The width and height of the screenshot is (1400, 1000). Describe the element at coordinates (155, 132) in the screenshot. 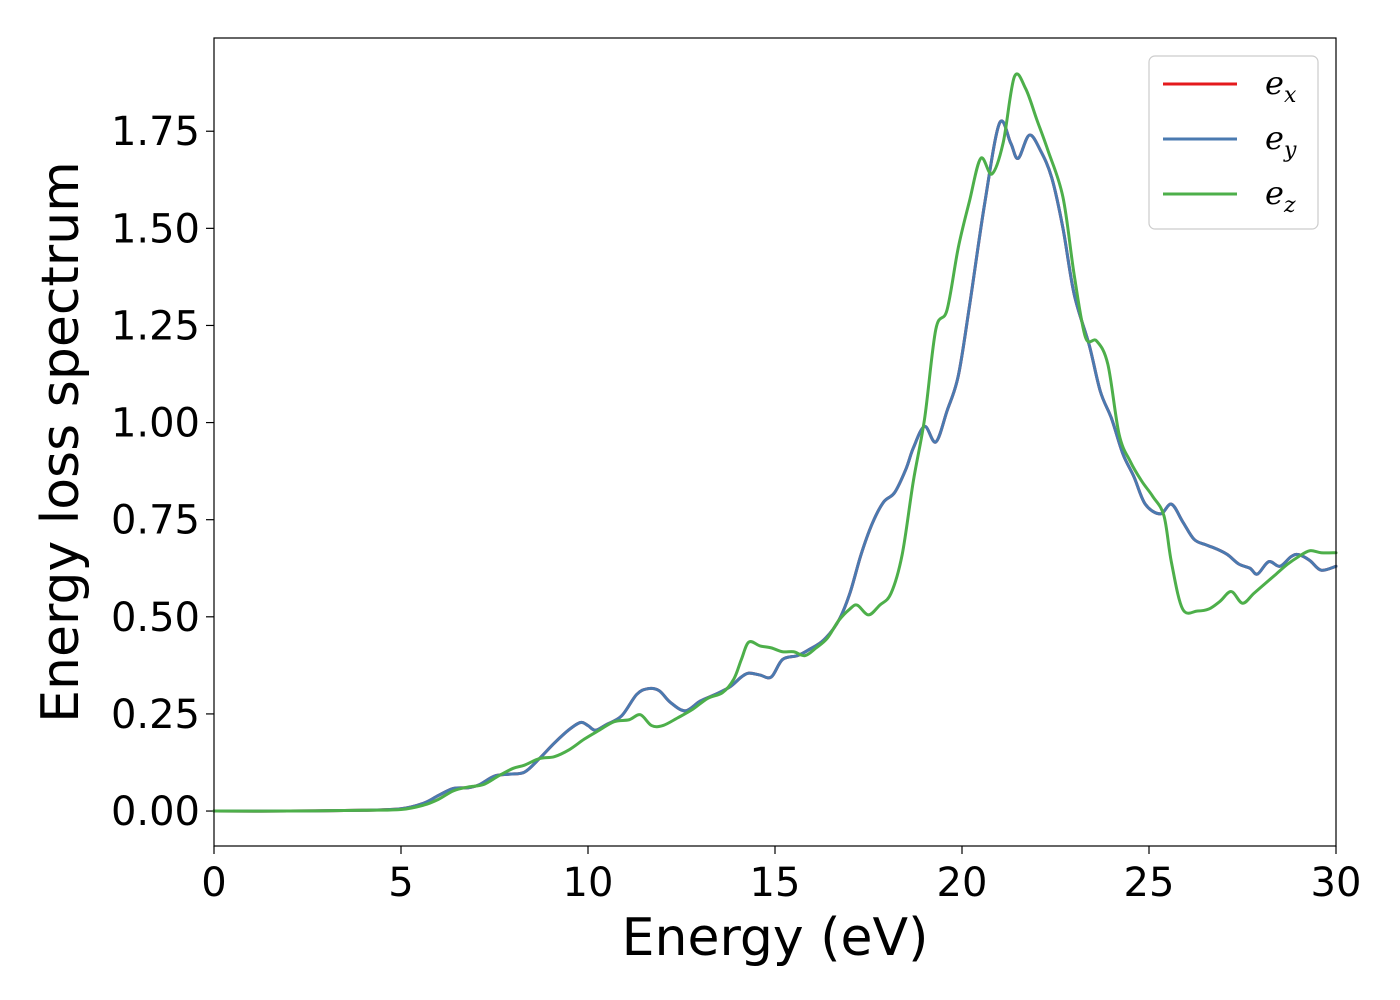

I see `y-tick-label: 1.75` at that location.